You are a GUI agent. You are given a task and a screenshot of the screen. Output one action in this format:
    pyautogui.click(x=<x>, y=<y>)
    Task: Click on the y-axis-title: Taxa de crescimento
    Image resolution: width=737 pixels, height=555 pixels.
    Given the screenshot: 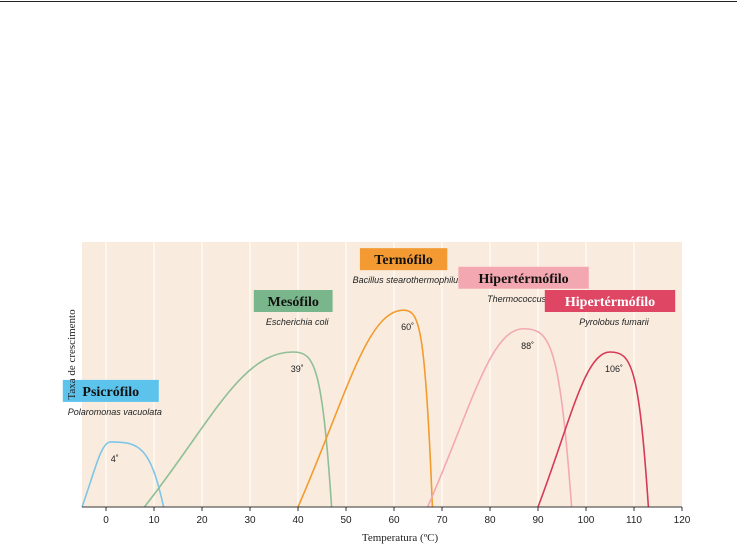 What is the action you would take?
    pyautogui.click(x=72, y=354)
    